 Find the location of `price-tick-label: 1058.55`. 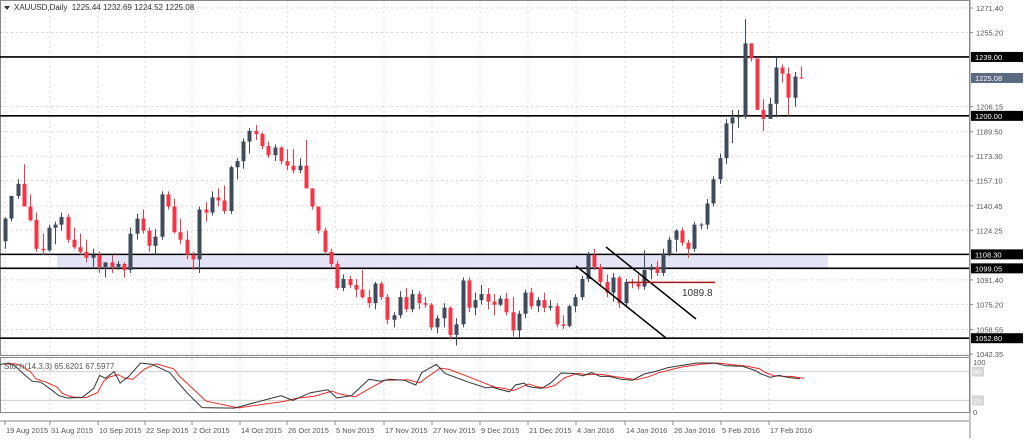

price-tick-label: 1058.55 is located at coordinates (989, 330).